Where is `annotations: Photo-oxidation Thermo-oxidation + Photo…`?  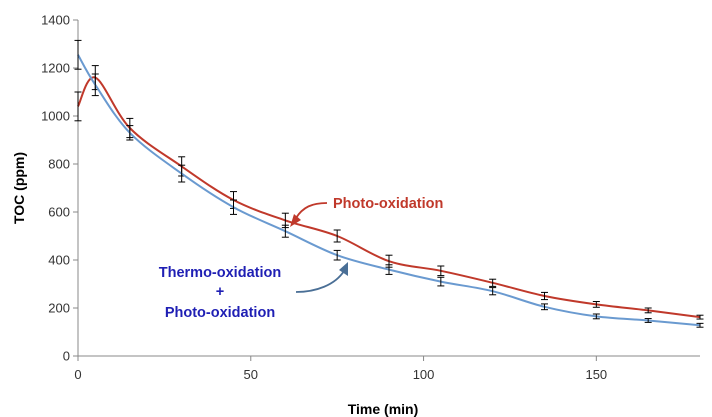
annotations: Photo-oxidation Thermo-oxidation + Photo… is located at coordinates (301, 258).